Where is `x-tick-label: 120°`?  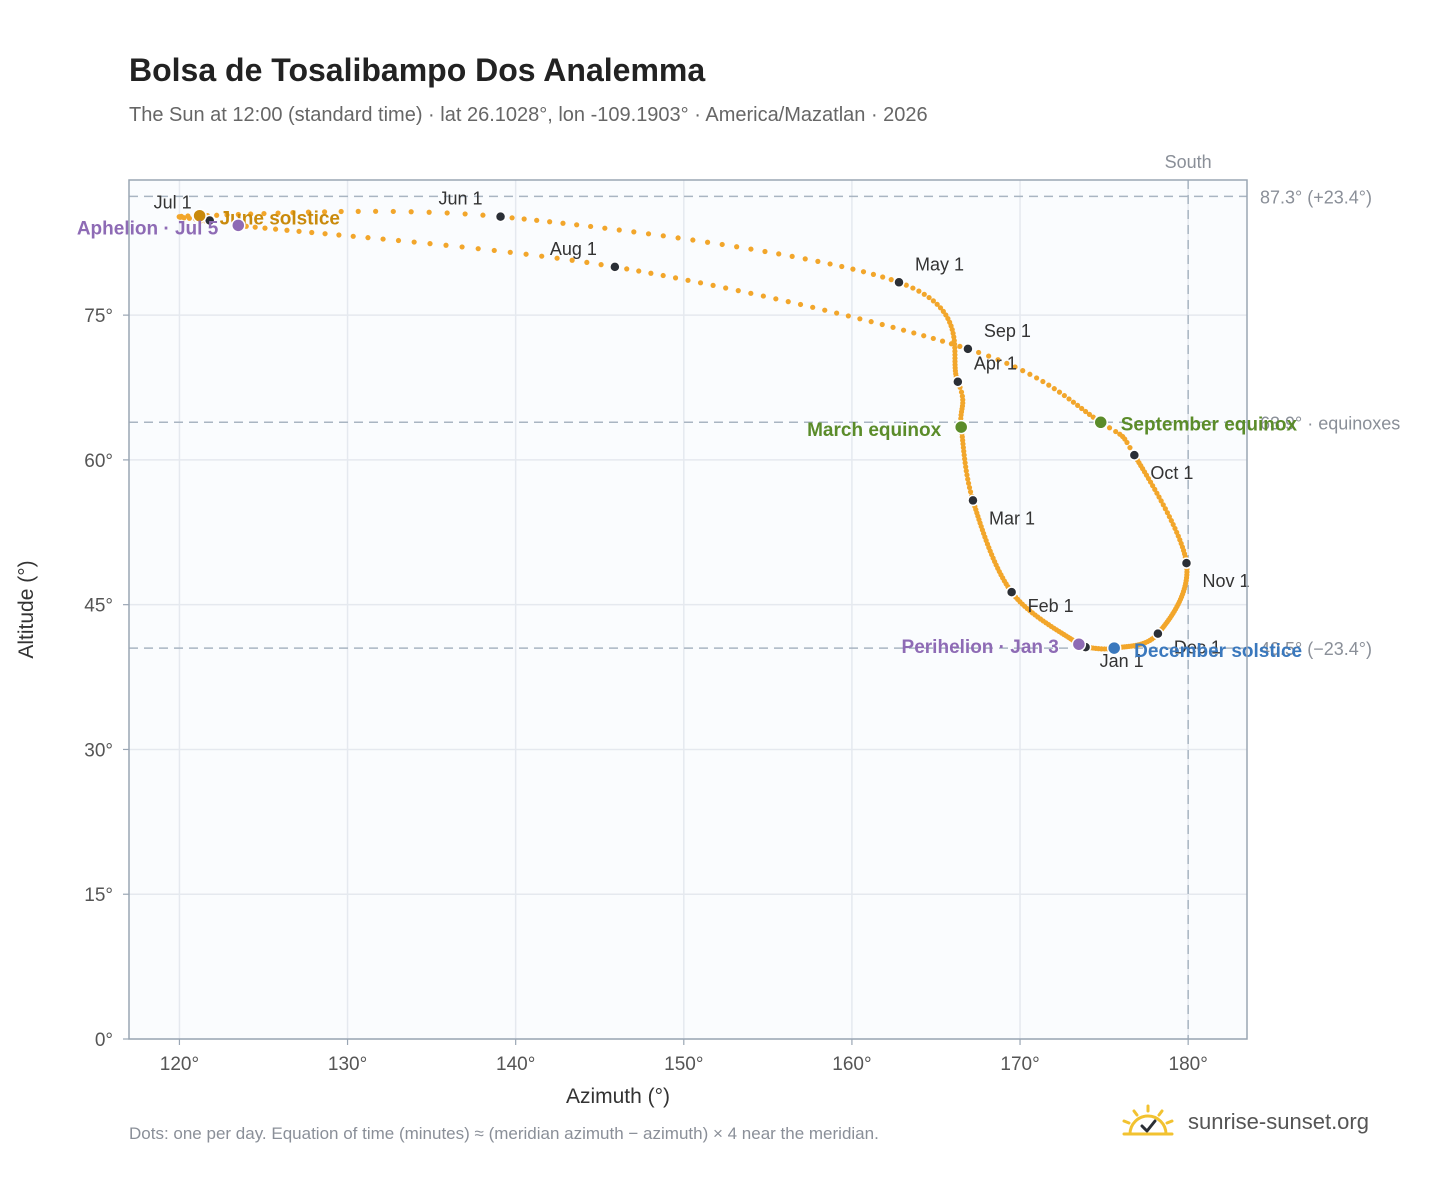
x-tick-label: 120° is located at coordinates (179, 1064).